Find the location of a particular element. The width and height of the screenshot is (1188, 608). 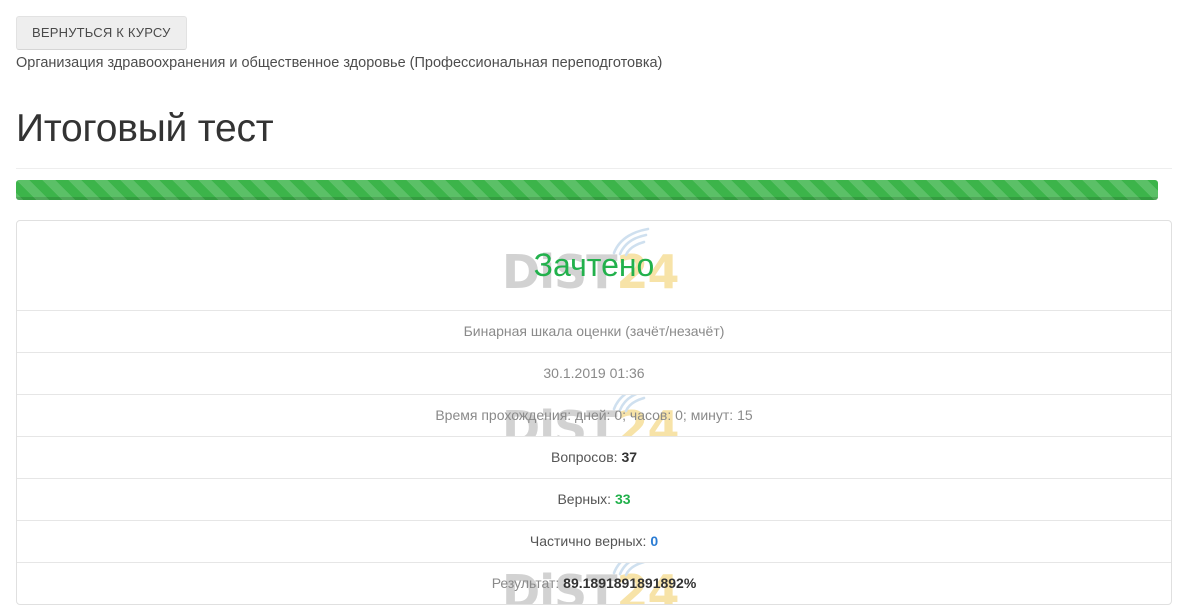

result-row-datetime: 30.1.2019 01:36 is located at coordinates (594, 373).